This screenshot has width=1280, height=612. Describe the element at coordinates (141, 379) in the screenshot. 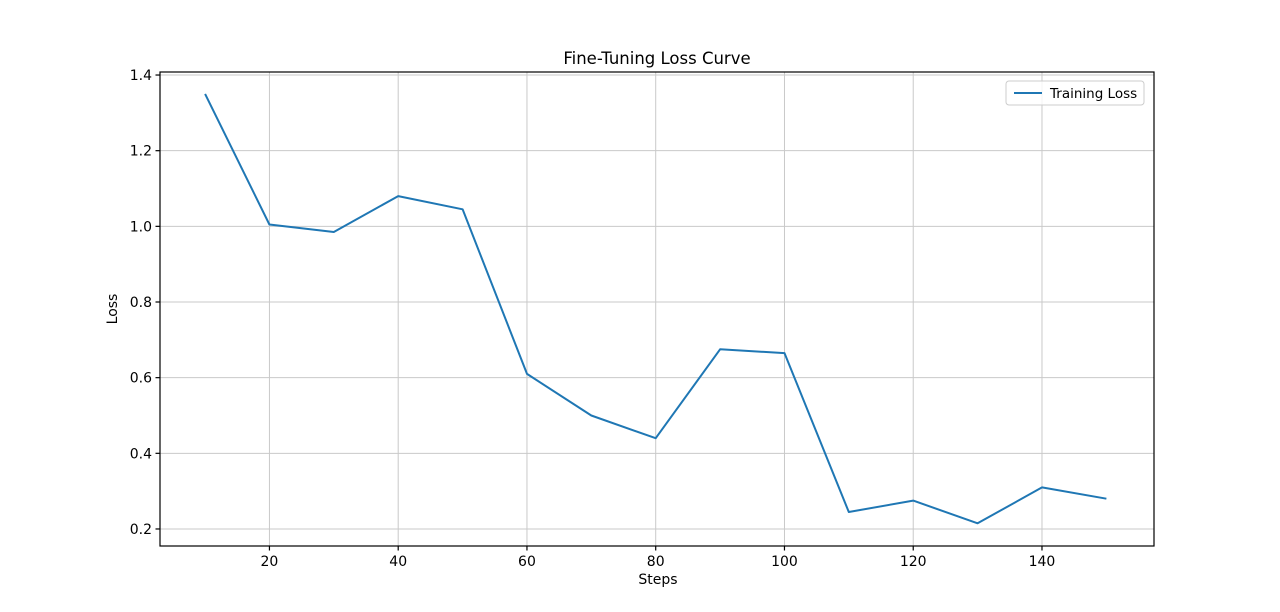

I see `y-tick-label: 0.6` at that location.